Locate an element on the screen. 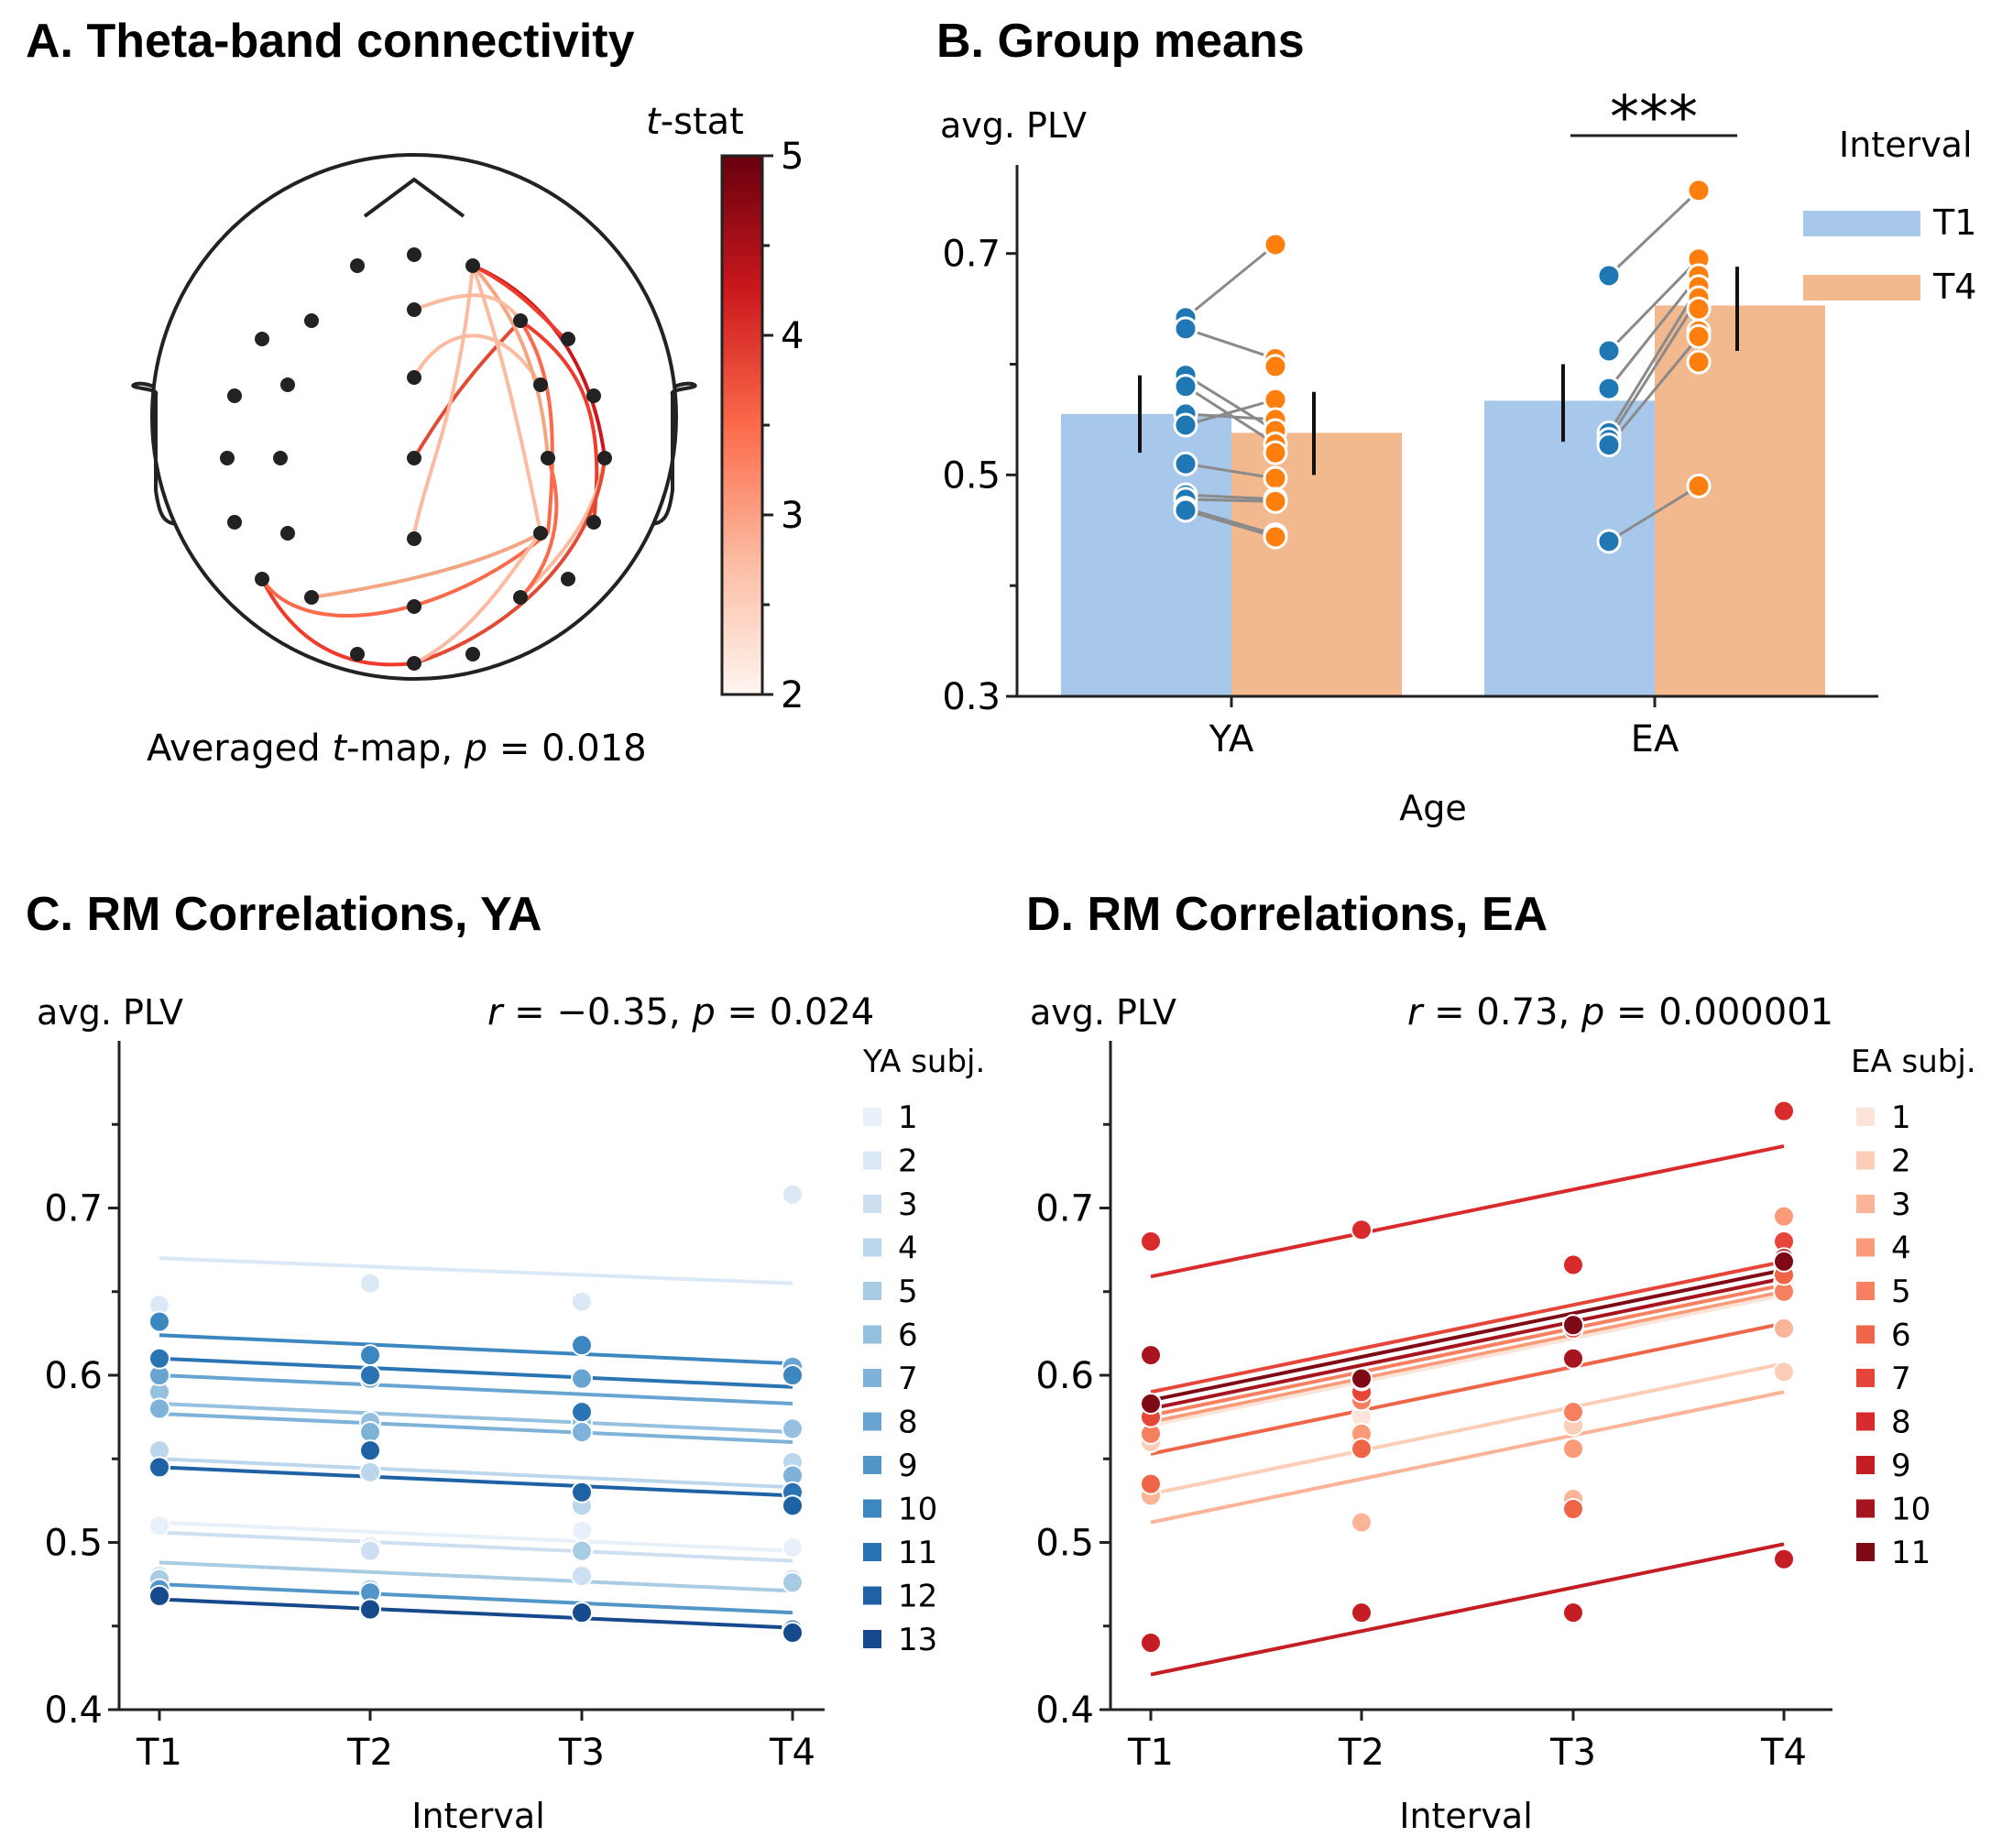  panel-b-legend: Interval T1 T4 is located at coordinates (1889, 216).